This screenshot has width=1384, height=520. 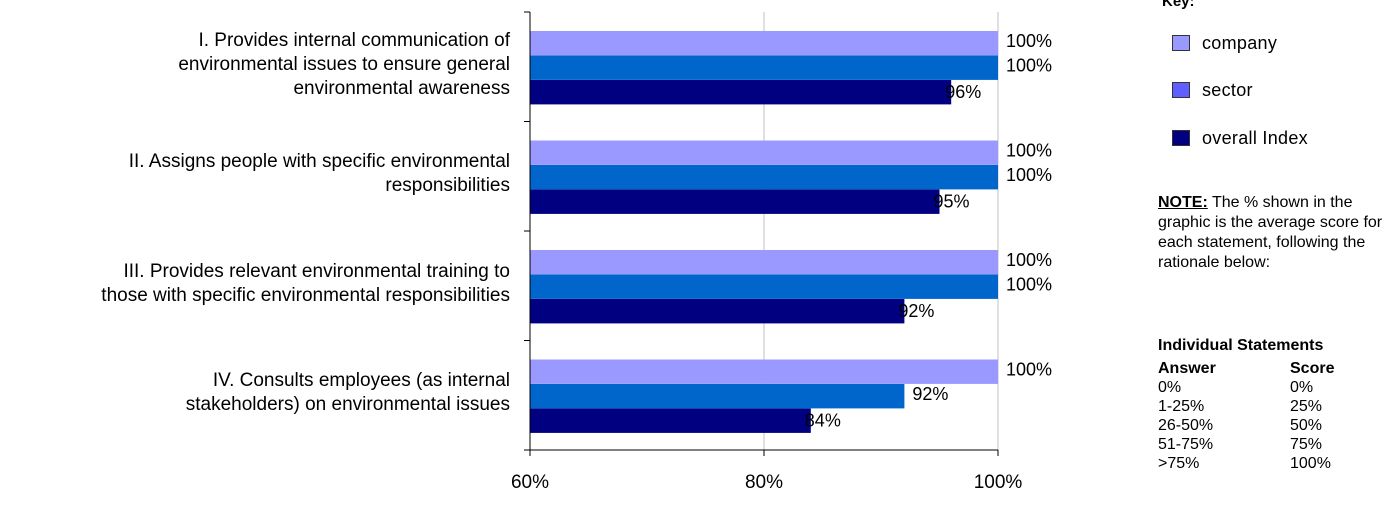 What do you see at coordinates (401, 88) in the screenshot?
I see `category-label-line: environmental awareness` at bounding box center [401, 88].